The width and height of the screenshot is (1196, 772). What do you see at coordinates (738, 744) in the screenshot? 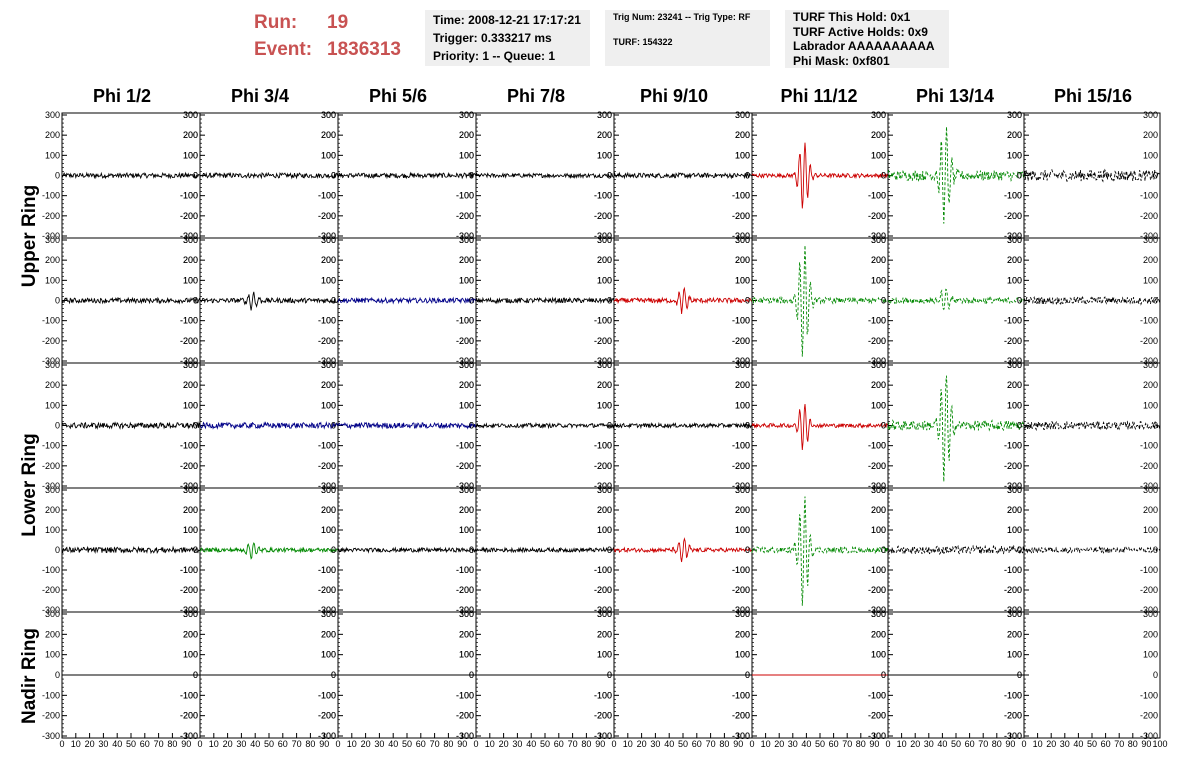
I see `x-tick-label: 90` at bounding box center [738, 744].